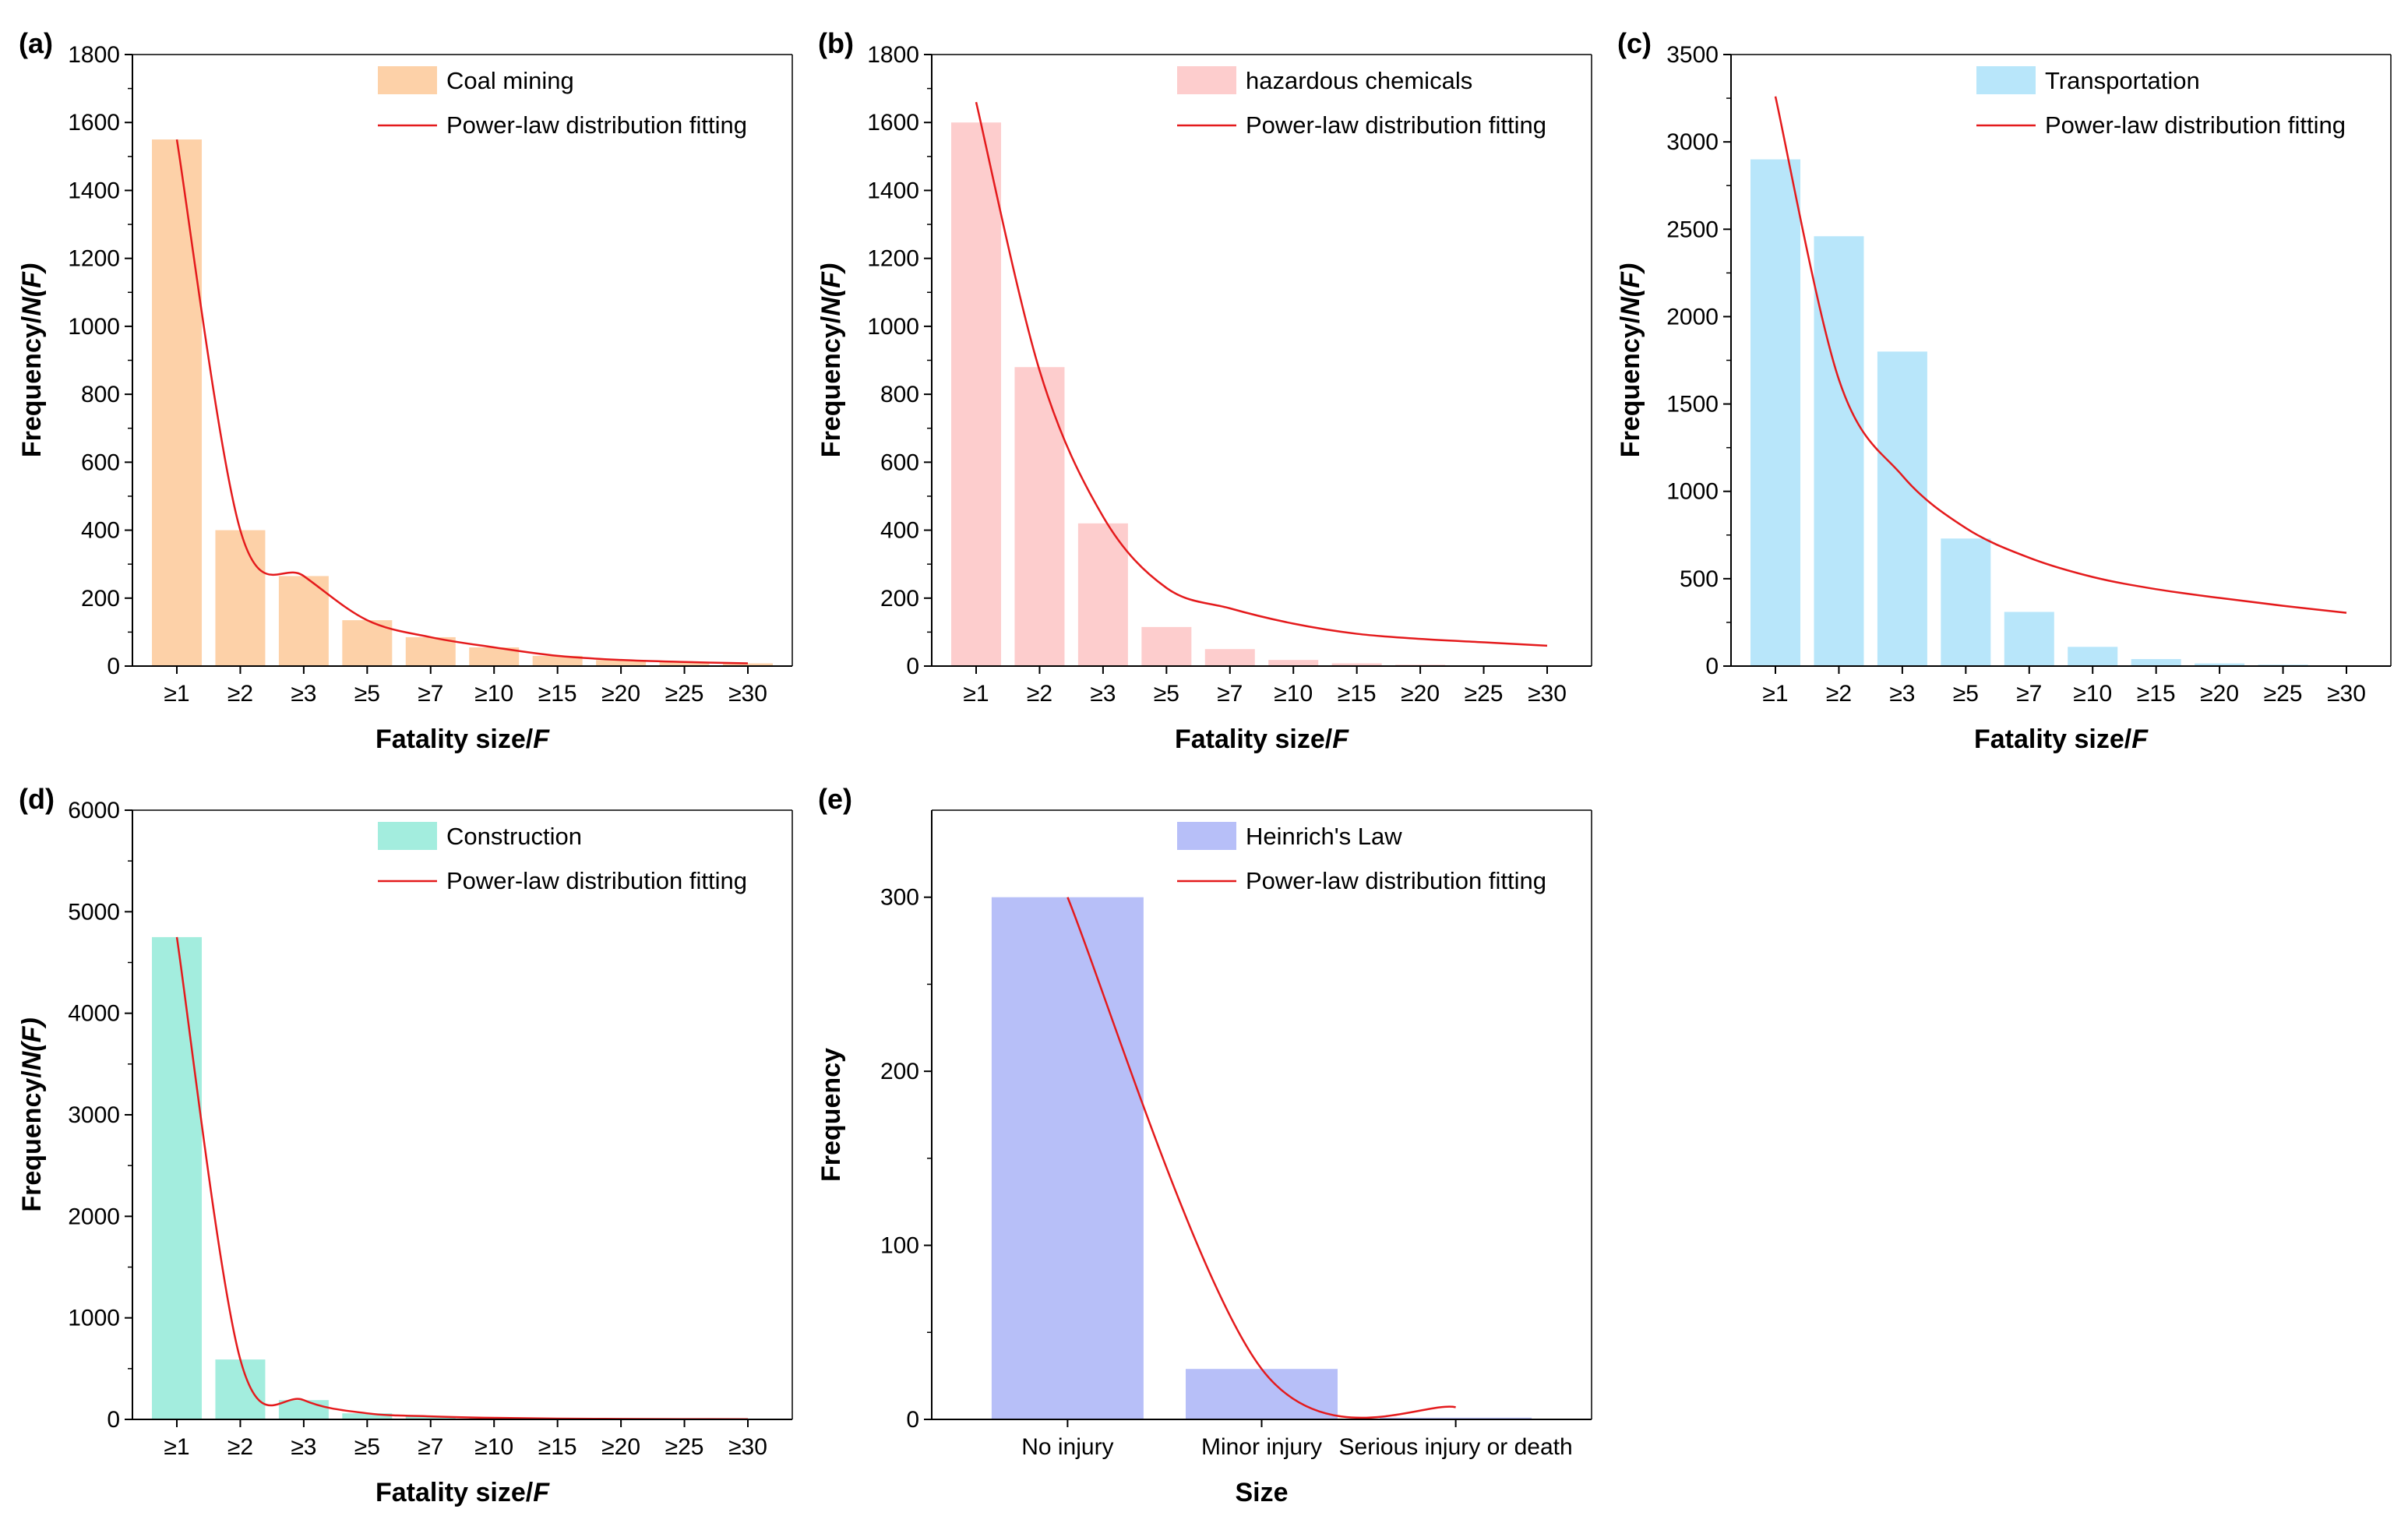 The height and width of the screenshot is (1516, 2408). Describe the element at coordinates (831, 386) in the screenshot. I see `y-axis-title-text: Frequency/` at that location.